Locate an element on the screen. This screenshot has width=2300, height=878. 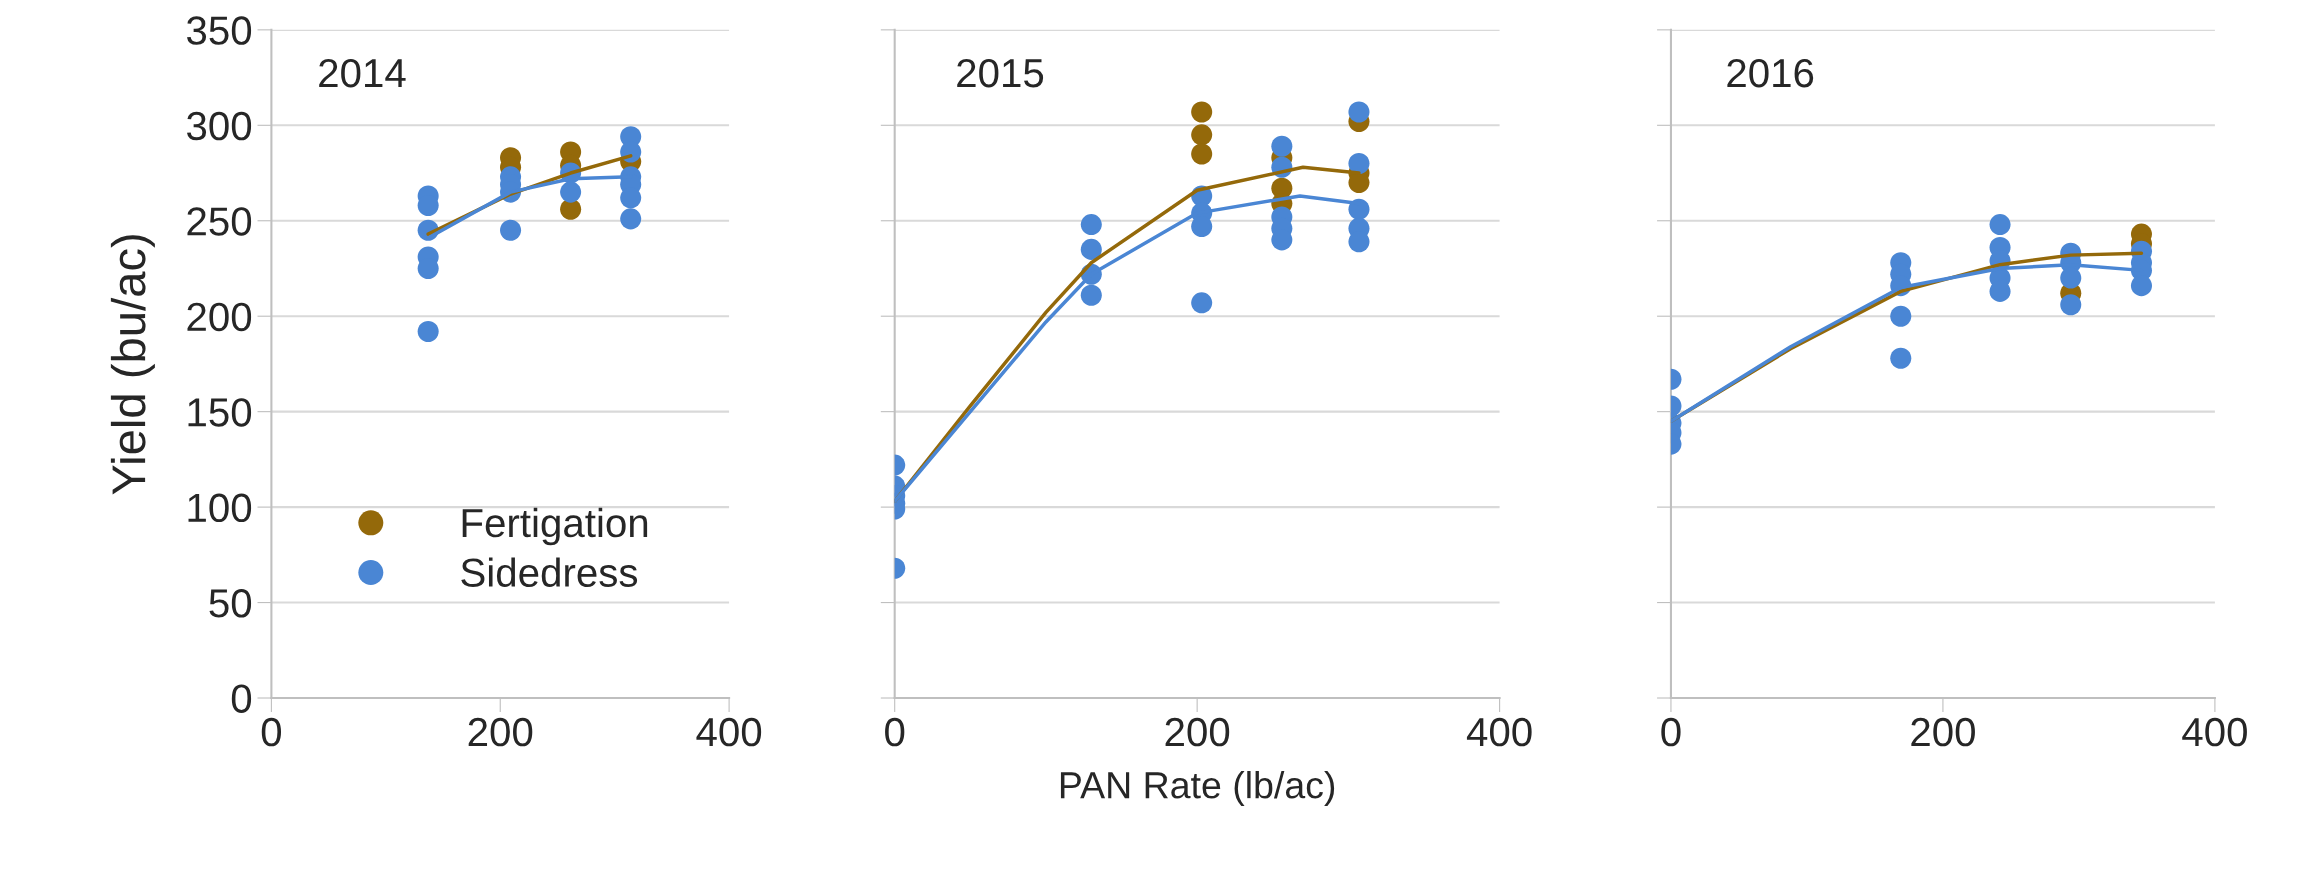
y-axis-title: Yield (bu/ac) is located at coordinates (132, 365).